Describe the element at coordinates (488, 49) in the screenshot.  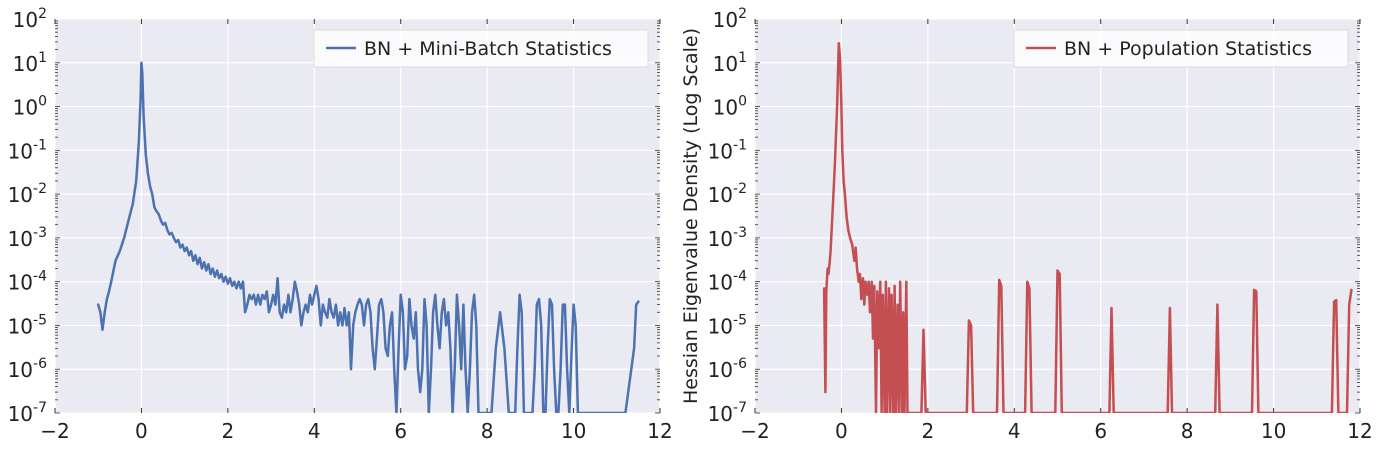
I see `legend-label: BN + Mini-Batch Statistics` at that location.